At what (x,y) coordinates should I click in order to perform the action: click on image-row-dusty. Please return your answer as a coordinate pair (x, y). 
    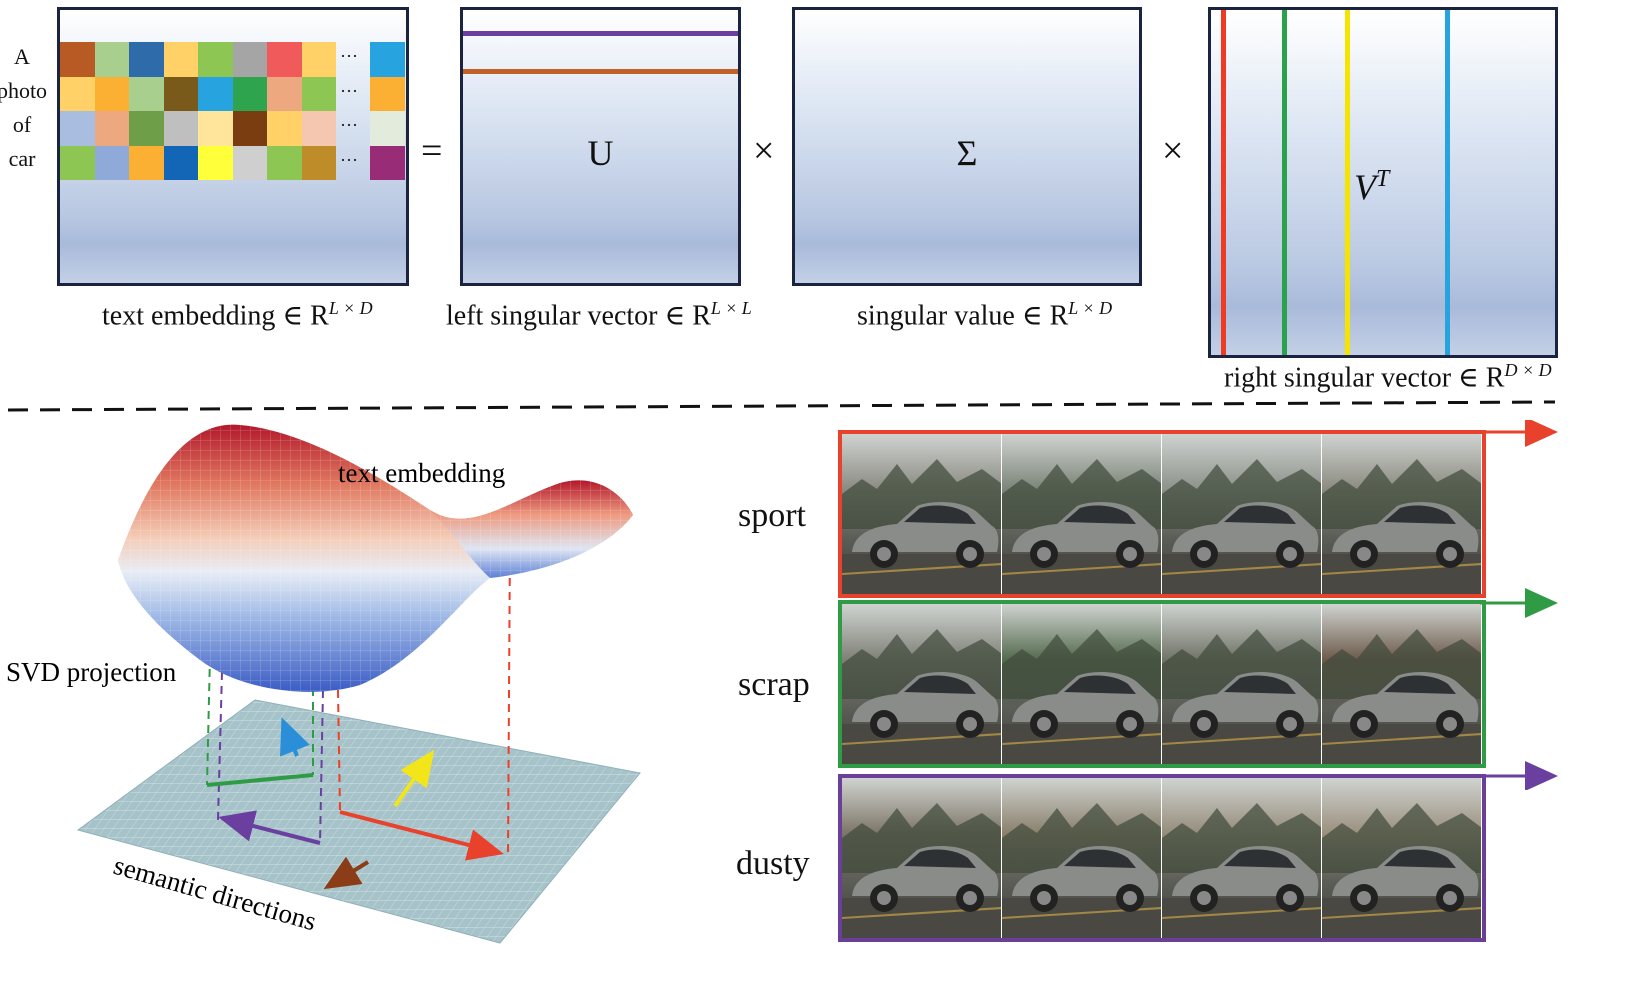
    Looking at the image, I should click on (1162, 858).